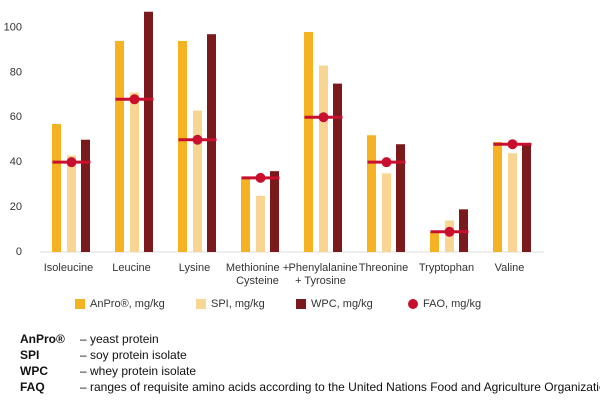 This screenshot has height=400, width=600. I want to click on x-tick-label: Isoleucine, so click(68, 268).